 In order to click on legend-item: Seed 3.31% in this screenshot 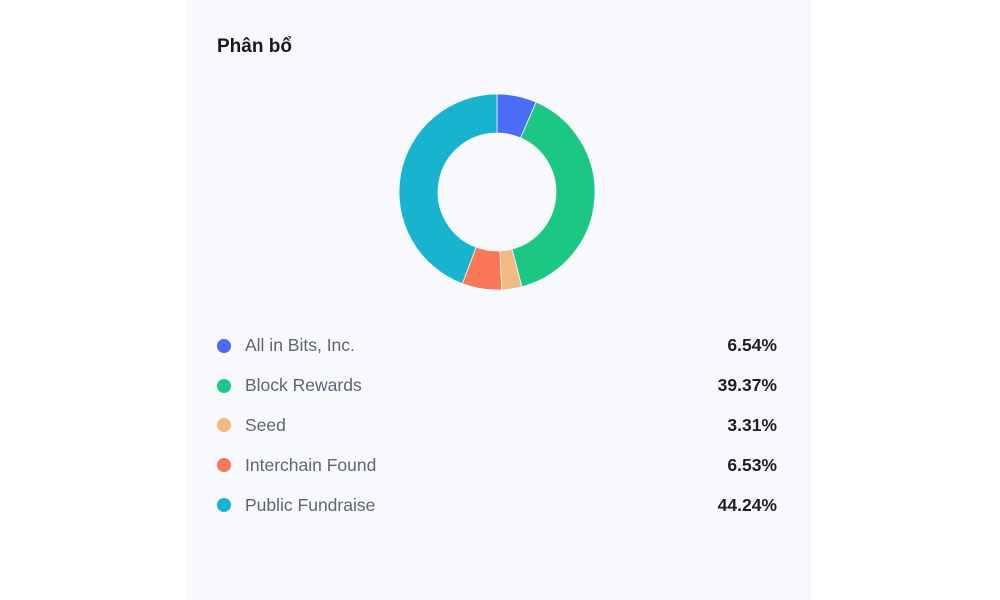, I will do `click(497, 426)`.